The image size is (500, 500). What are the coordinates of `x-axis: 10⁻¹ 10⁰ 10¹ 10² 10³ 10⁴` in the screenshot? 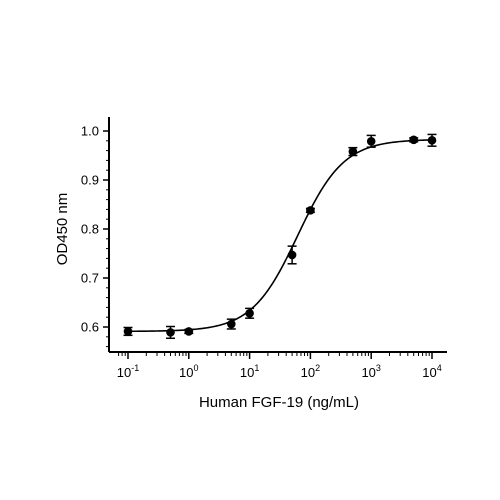 It's located at (278, 365).